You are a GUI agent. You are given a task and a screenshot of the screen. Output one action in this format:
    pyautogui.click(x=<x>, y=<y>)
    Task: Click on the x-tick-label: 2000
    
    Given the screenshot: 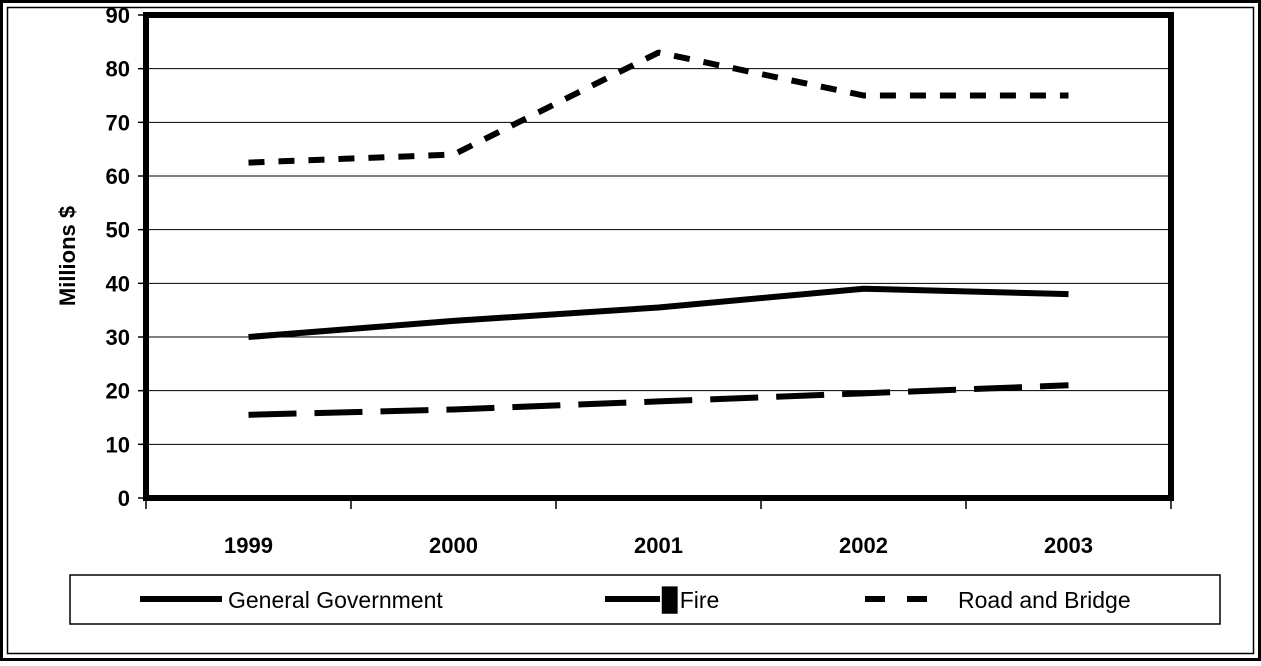 What is the action you would take?
    pyautogui.click(x=453, y=545)
    